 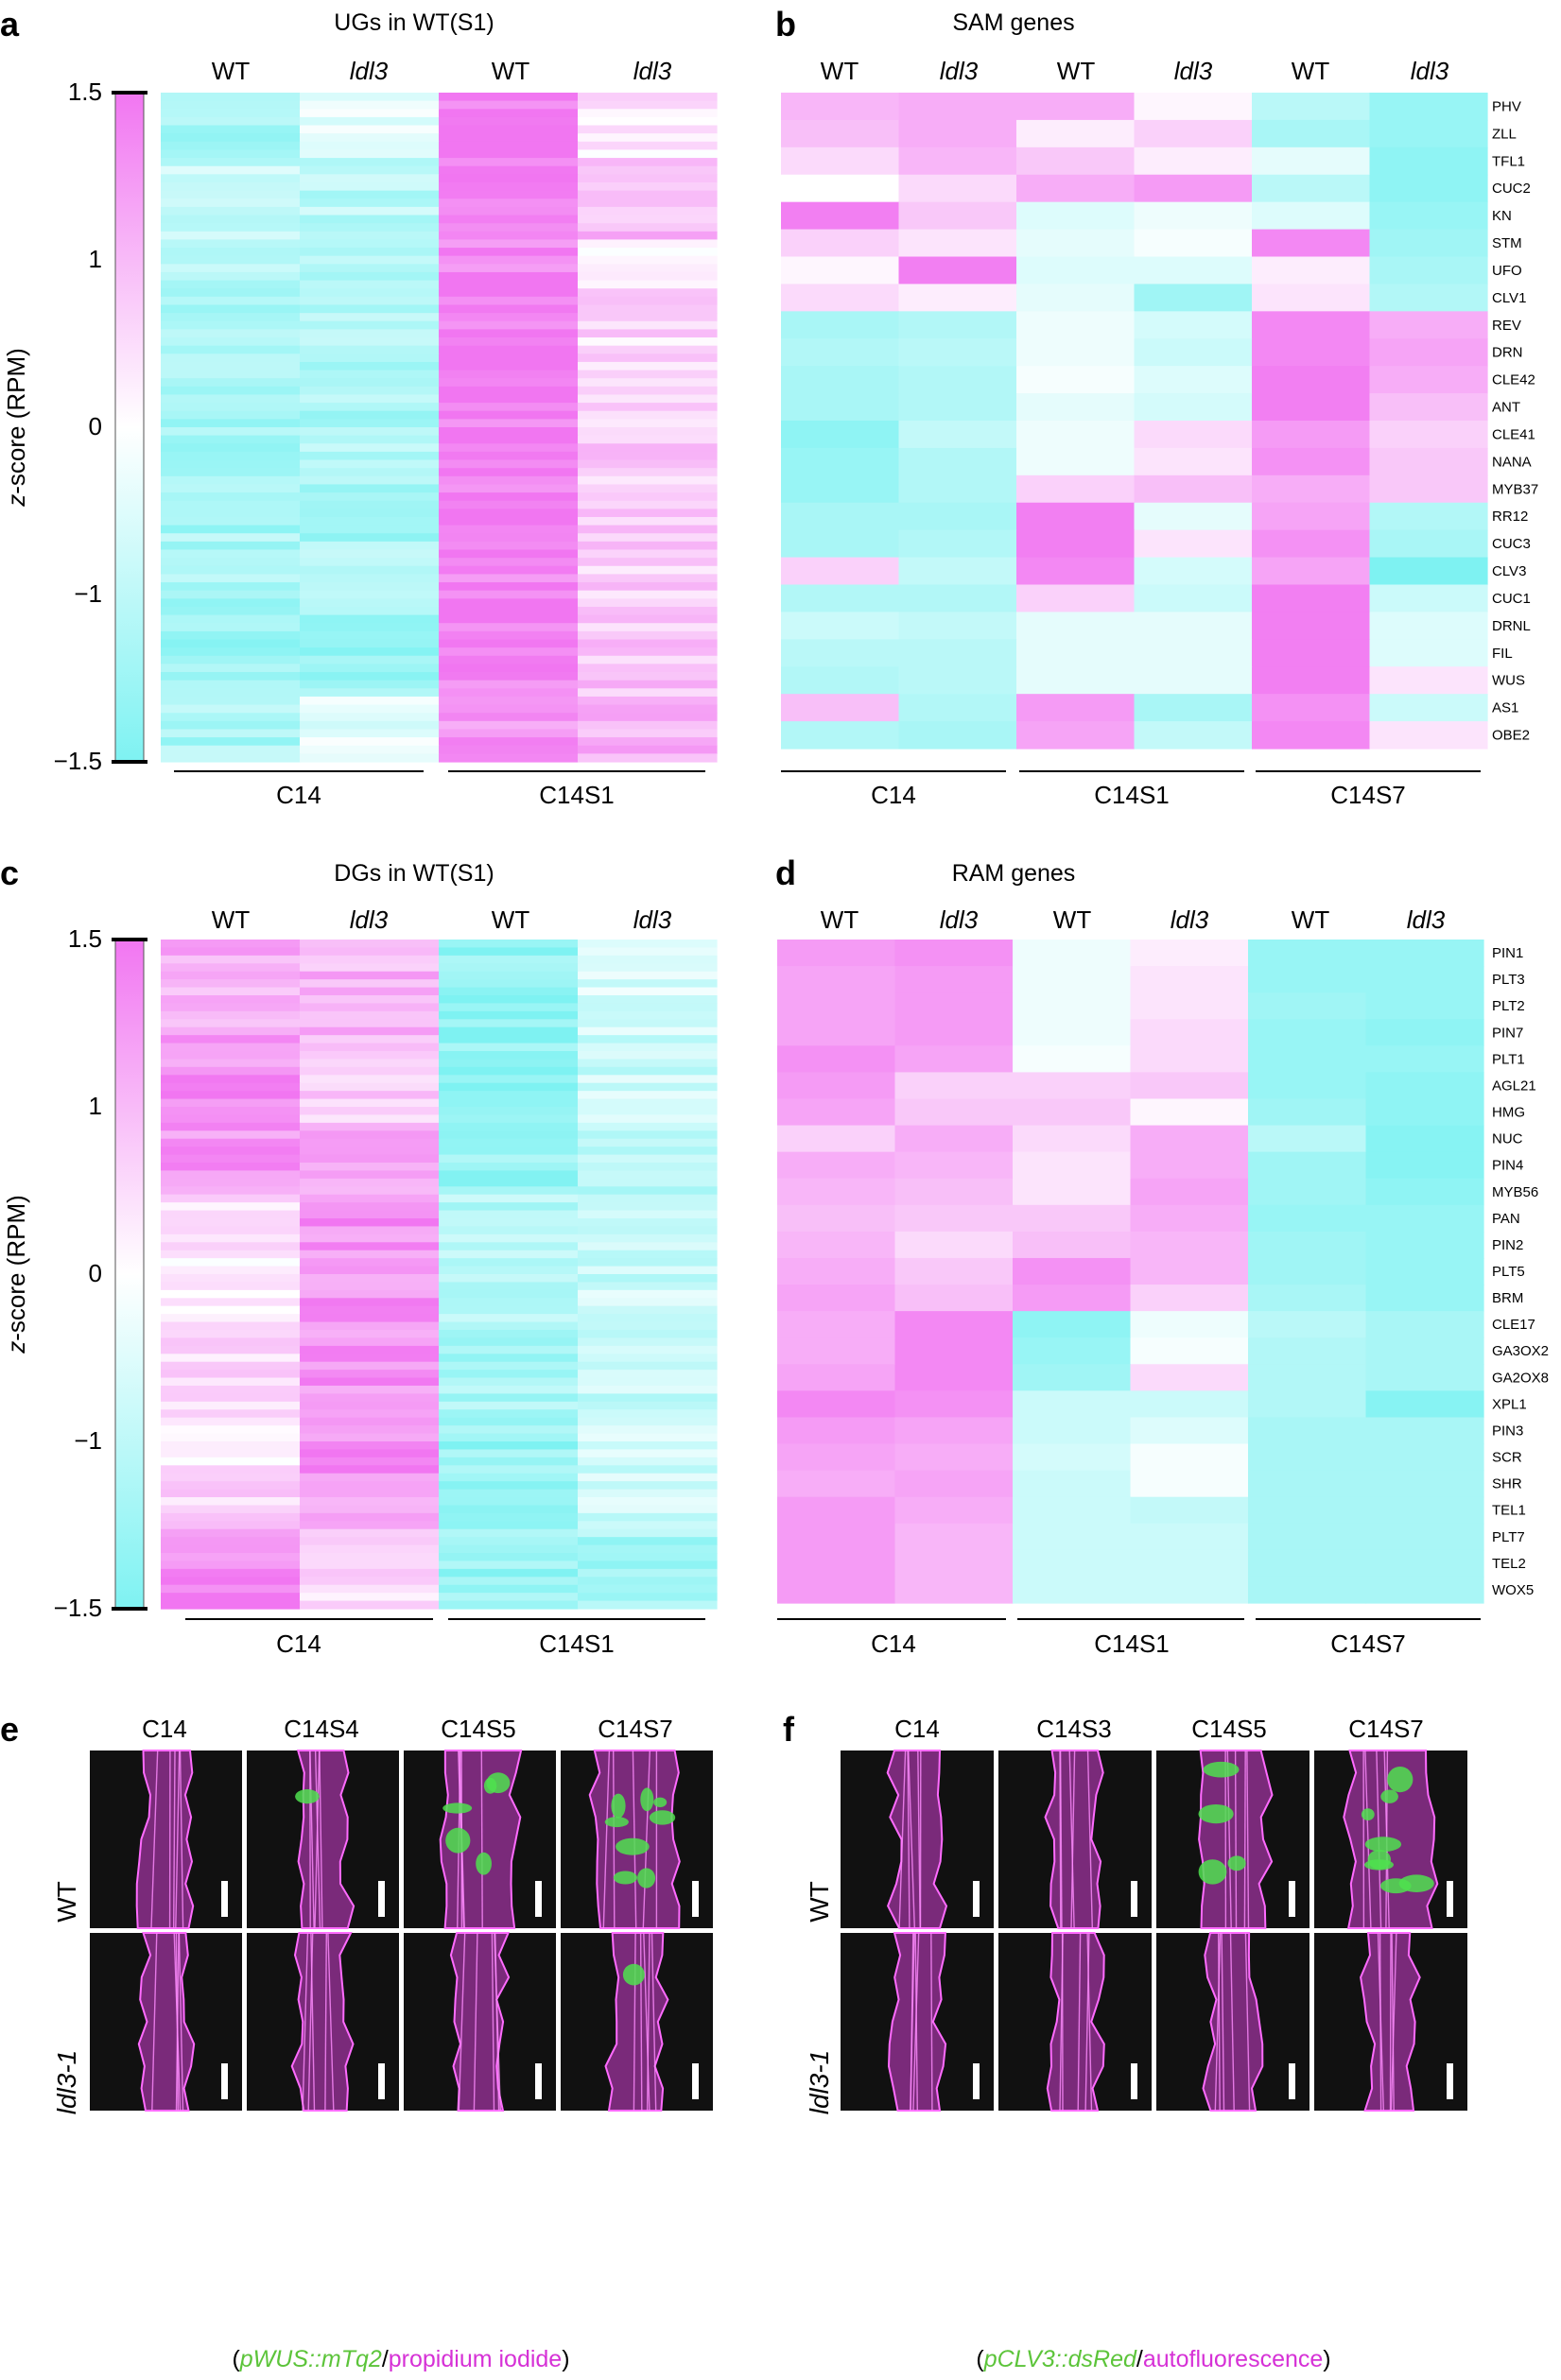 What do you see at coordinates (695, 2081) in the screenshot?
I see `panel-e-scale-bar` at bounding box center [695, 2081].